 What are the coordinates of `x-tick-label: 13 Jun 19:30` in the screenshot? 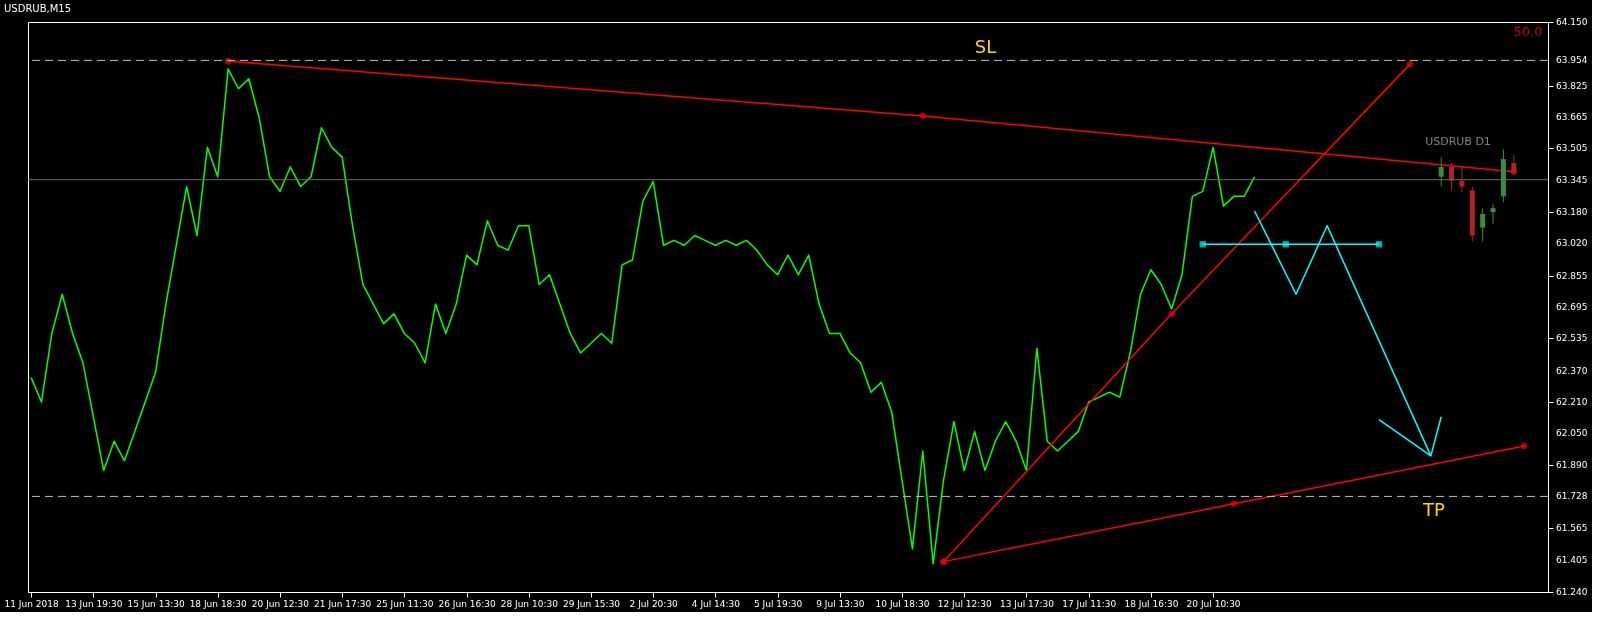 It's located at (94, 603).